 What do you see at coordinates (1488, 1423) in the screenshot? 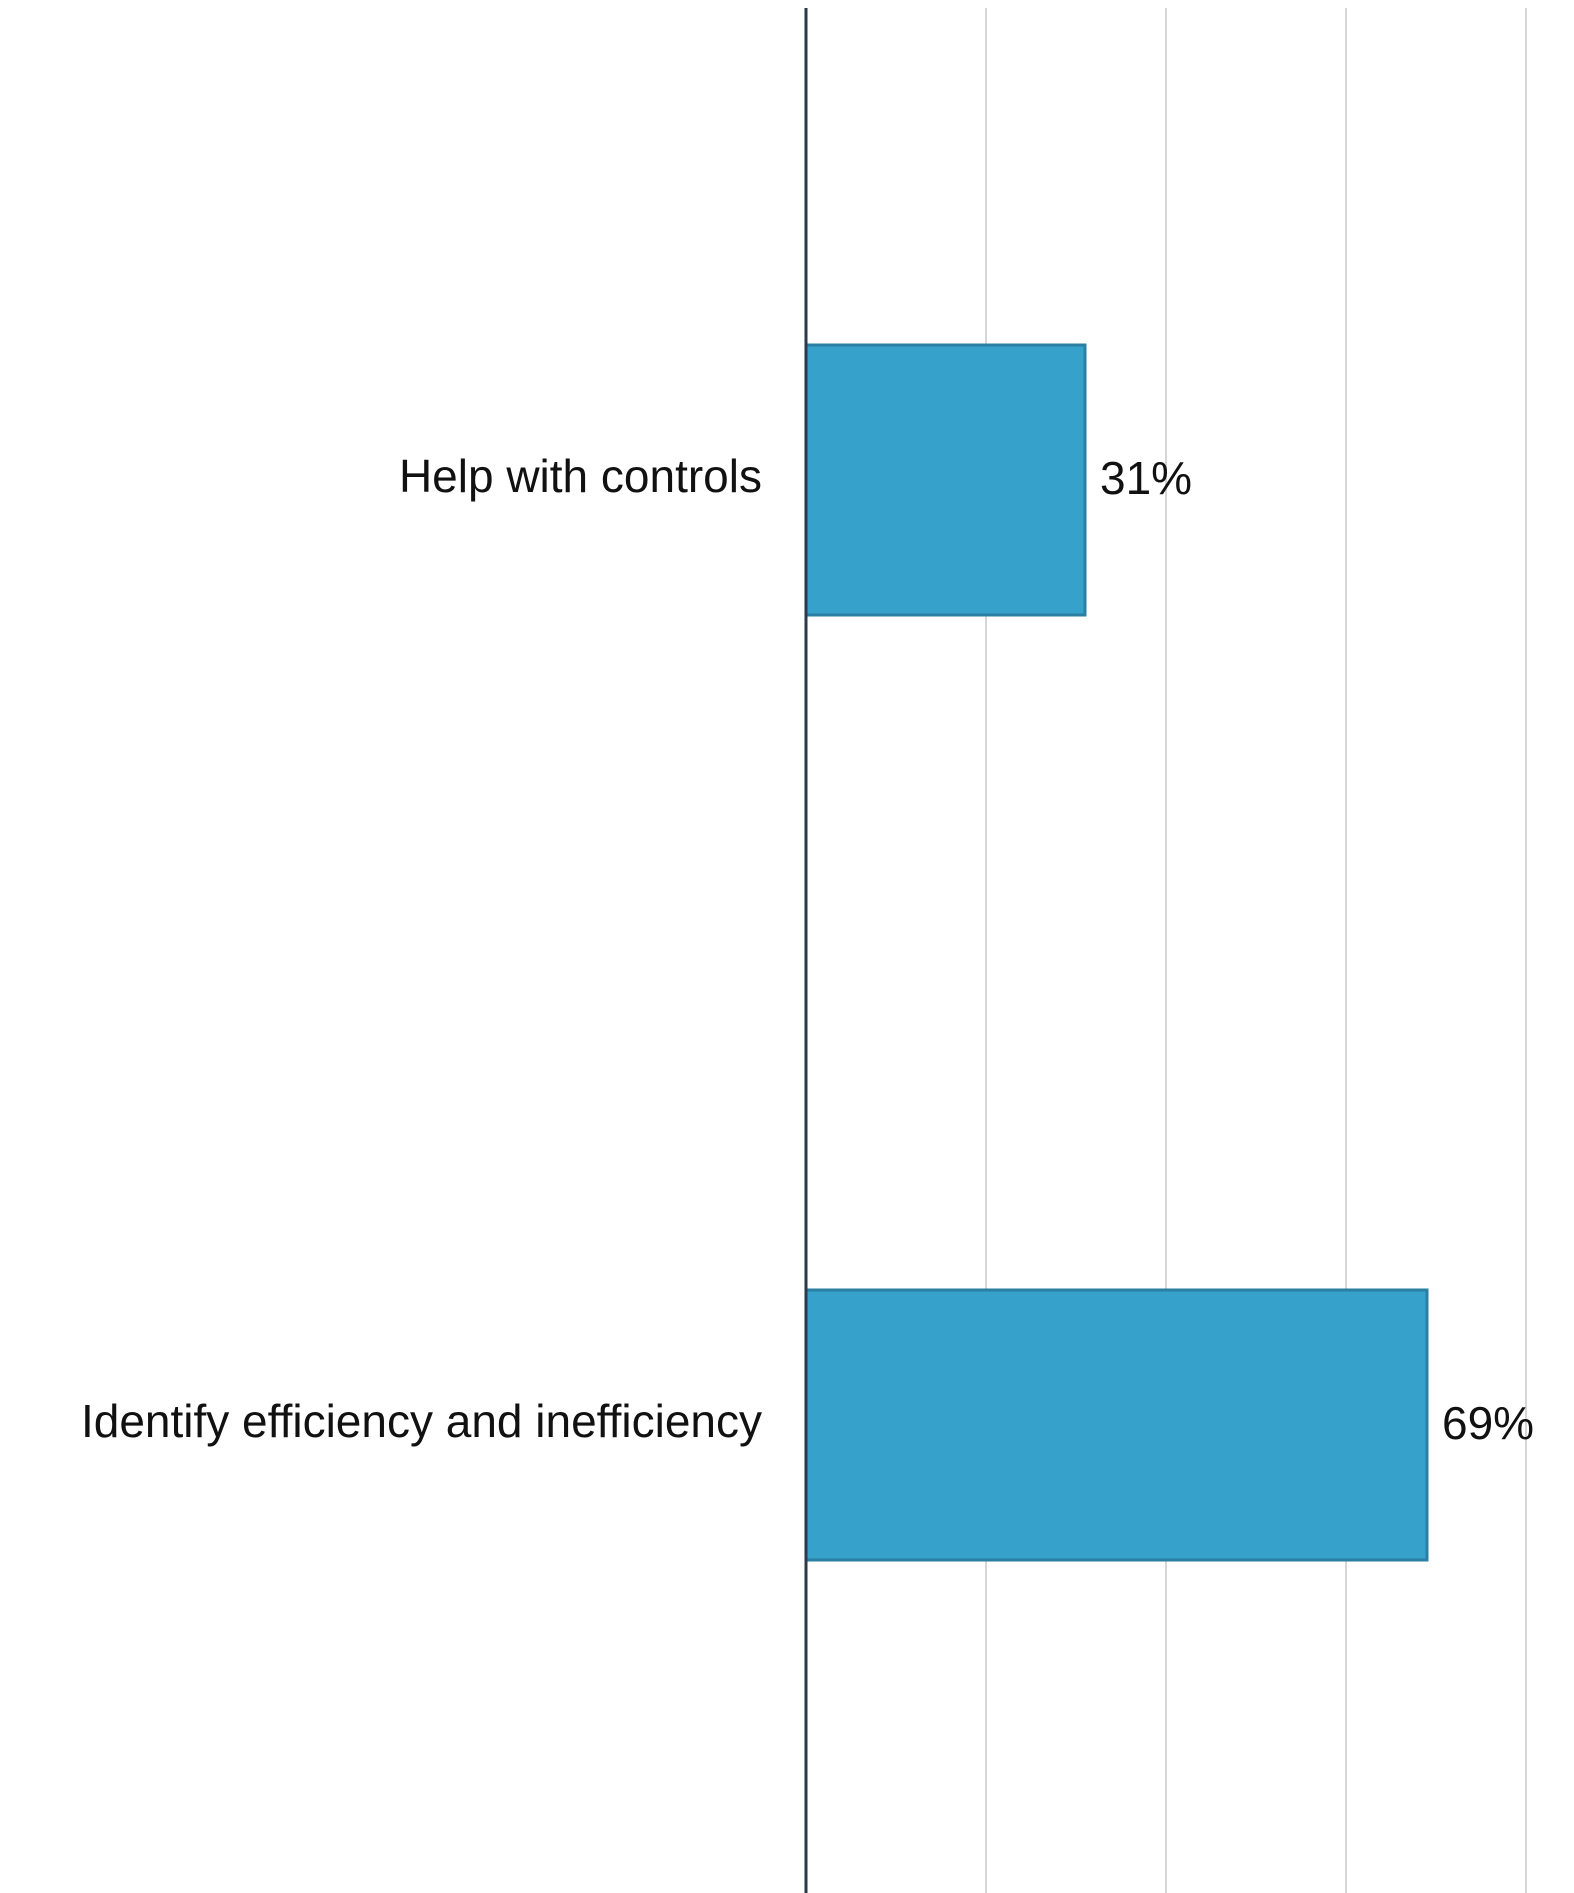
I see `value-label-2: 69%` at bounding box center [1488, 1423].